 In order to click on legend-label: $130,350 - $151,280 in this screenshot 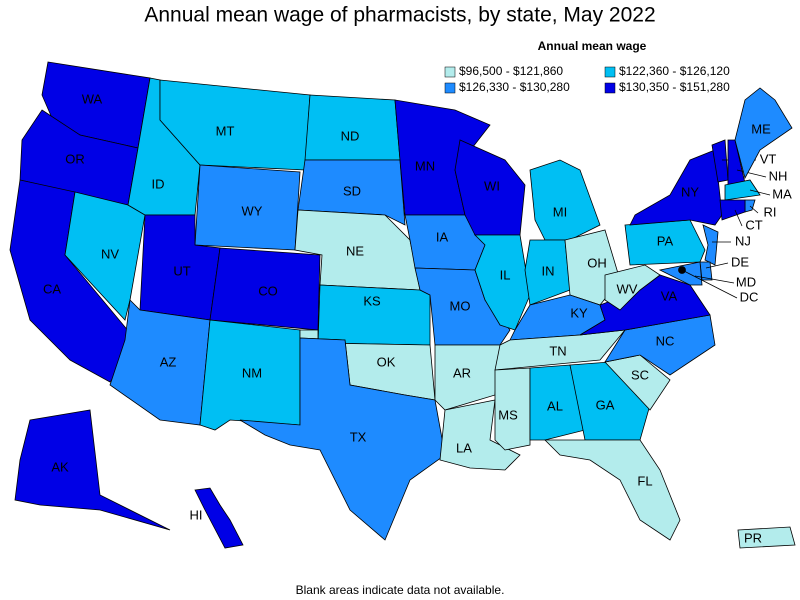, I will do `click(674, 87)`.